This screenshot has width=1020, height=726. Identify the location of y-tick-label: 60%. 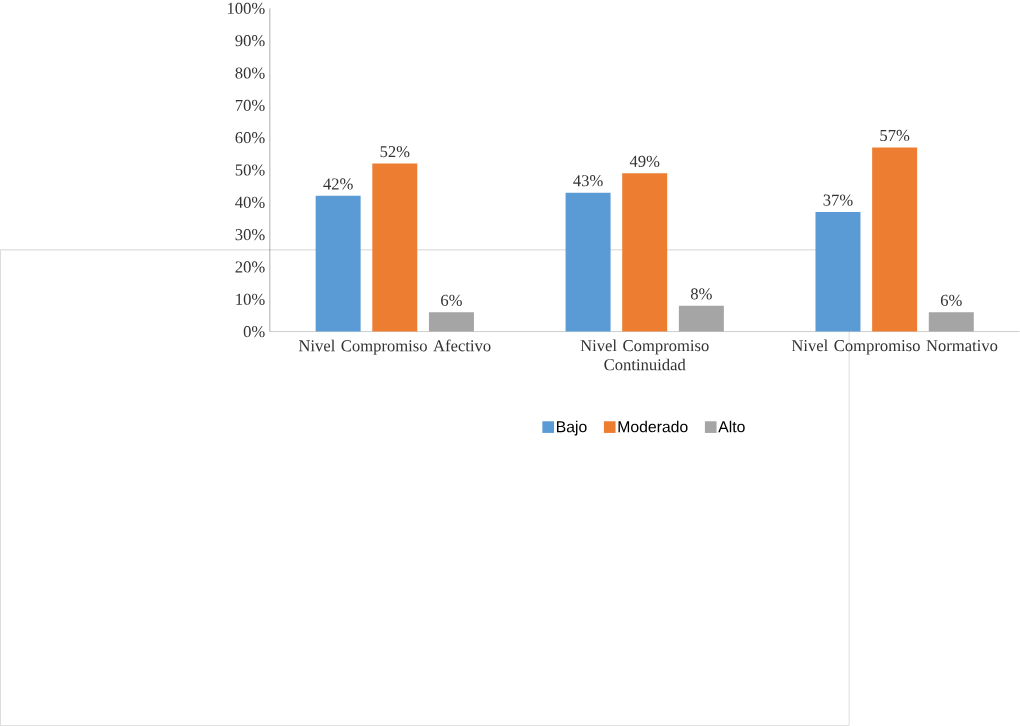
(250, 138).